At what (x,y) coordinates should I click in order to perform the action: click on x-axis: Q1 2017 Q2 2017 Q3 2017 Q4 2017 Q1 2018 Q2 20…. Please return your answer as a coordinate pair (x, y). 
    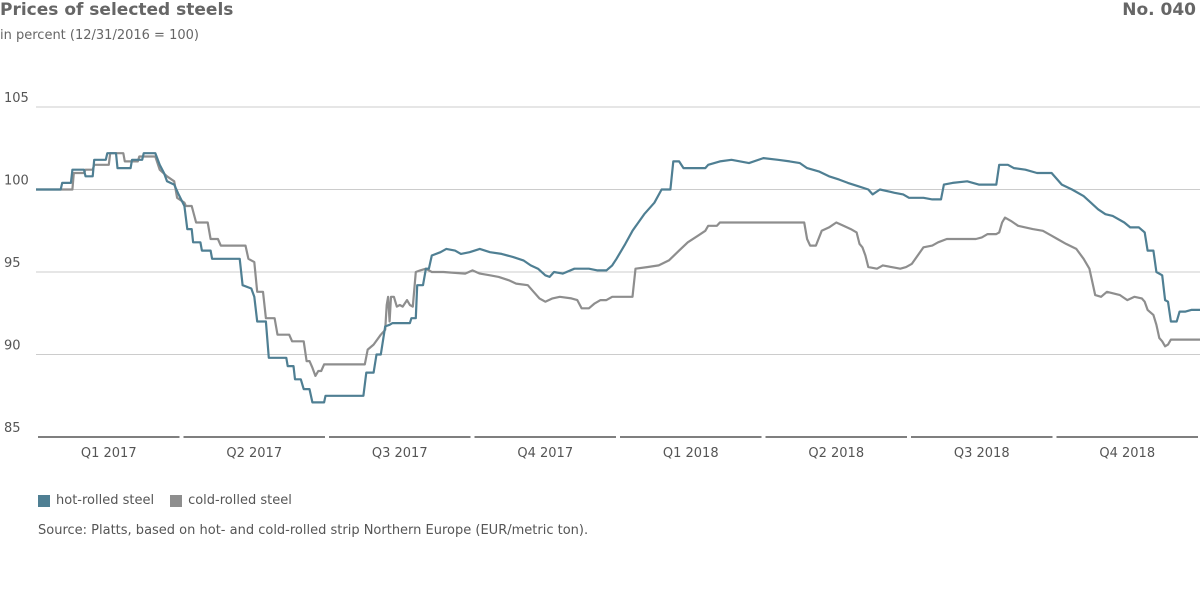
    Looking at the image, I should click on (618, 448).